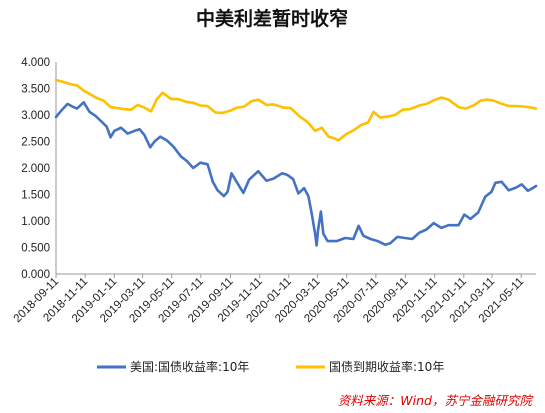 The height and width of the screenshot is (413, 545). I want to click on y-tick-label: 1.500, so click(35, 196).